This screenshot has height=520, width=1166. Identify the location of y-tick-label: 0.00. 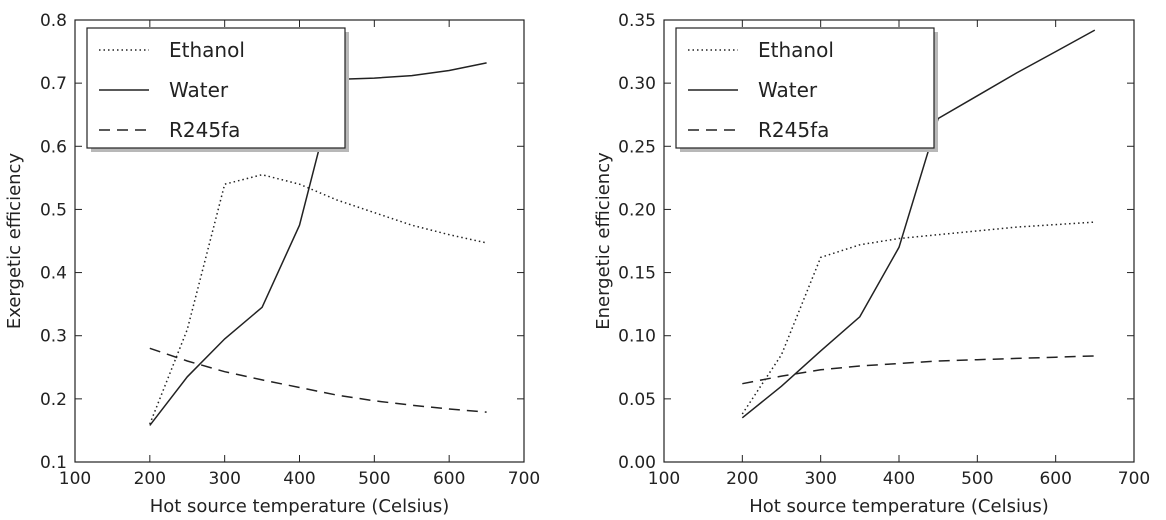
(637, 463).